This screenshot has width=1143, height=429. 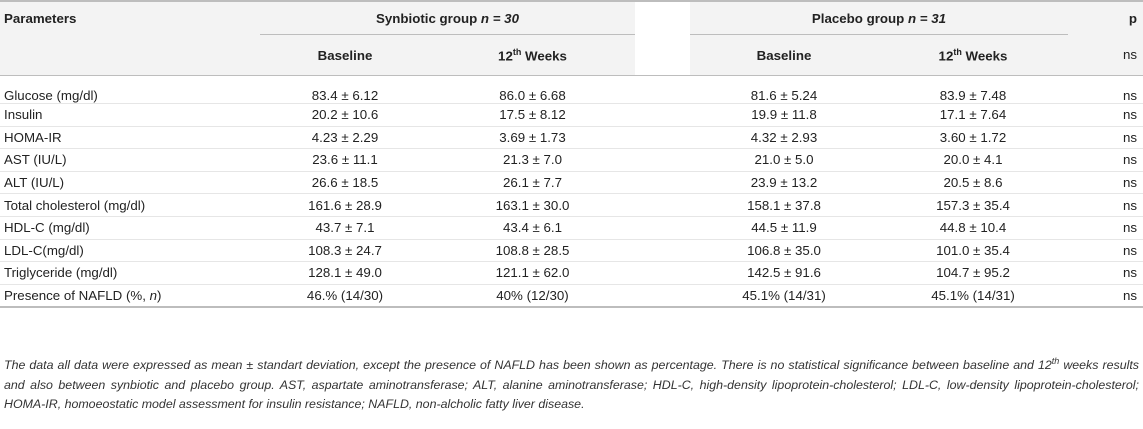 I want to click on header-p-ns: ns, so click(x=1105, y=55).